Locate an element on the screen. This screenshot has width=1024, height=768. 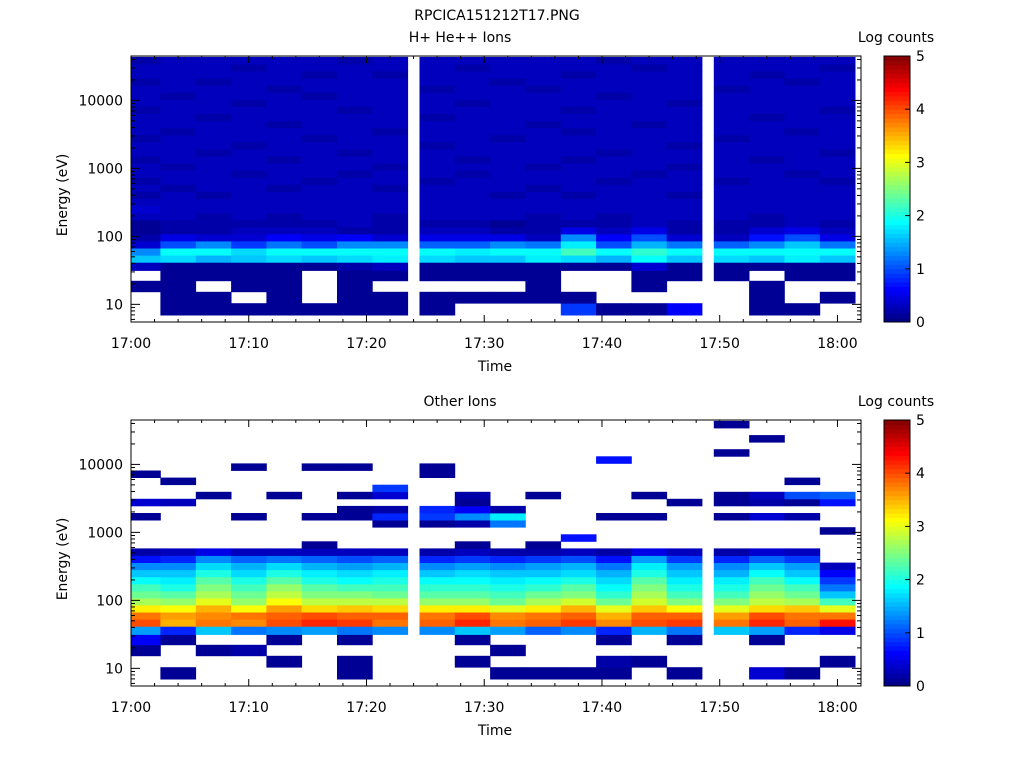
x-axis-label: Time is located at coordinates (494, 731).